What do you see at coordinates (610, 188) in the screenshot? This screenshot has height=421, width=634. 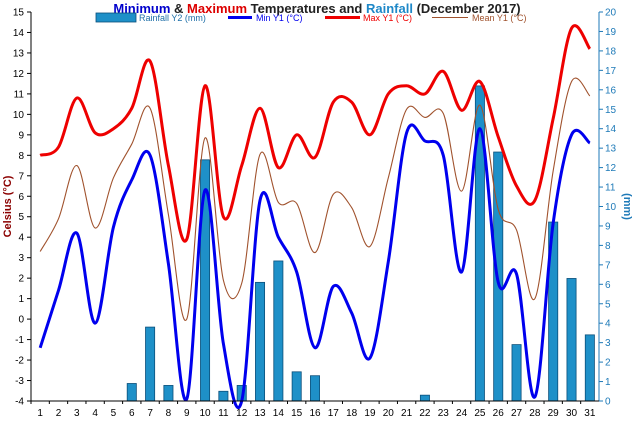 I see `y-right-tick-label: 11` at bounding box center [610, 188].